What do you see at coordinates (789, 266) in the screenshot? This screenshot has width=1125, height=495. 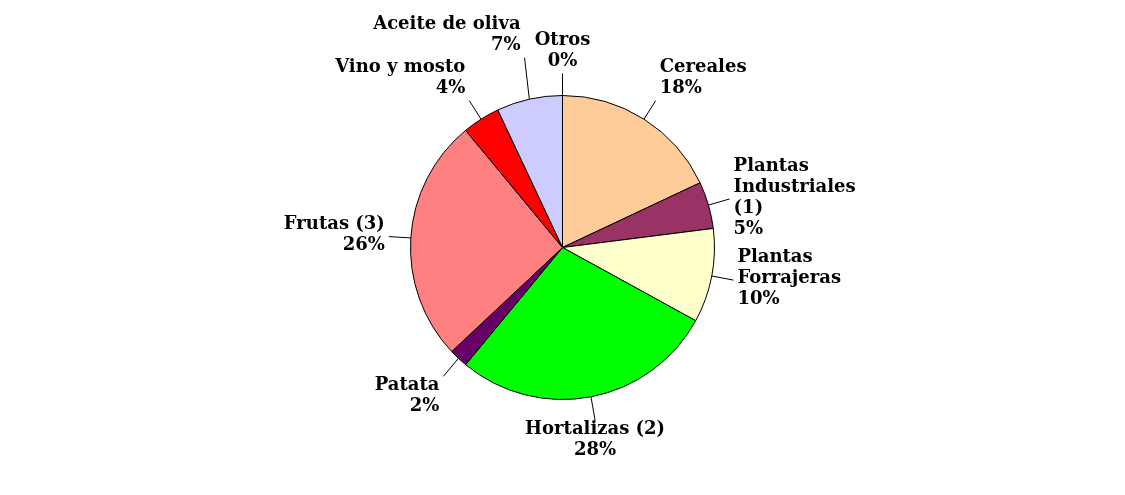 I see `slice-label: Plantas Forrajeras` at bounding box center [789, 266].